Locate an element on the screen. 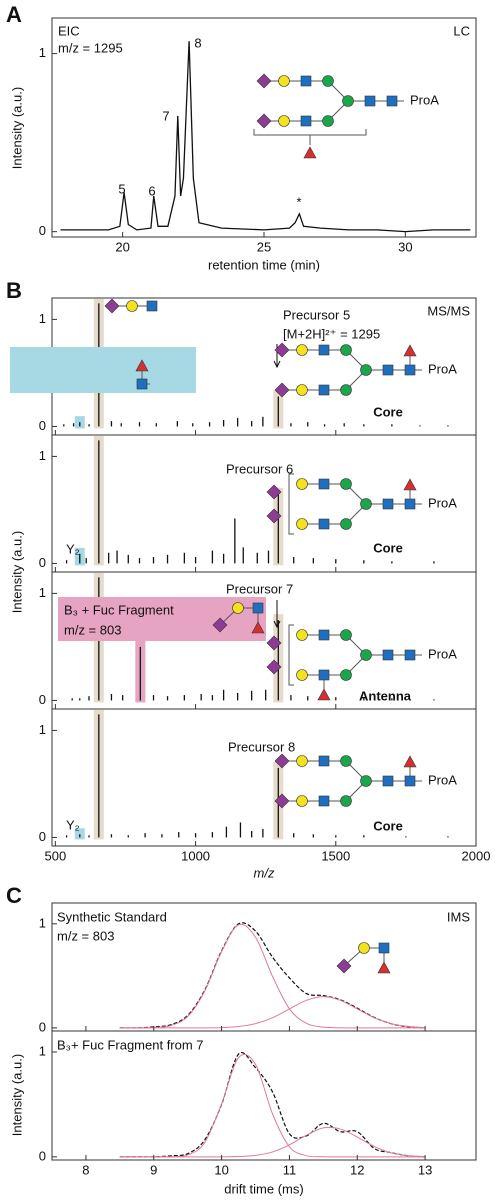 Image resolution: width=496 pixels, height=1200 pixels. annotation: [M+2H]²⁺ = 1295 is located at coordinates (331, 333).